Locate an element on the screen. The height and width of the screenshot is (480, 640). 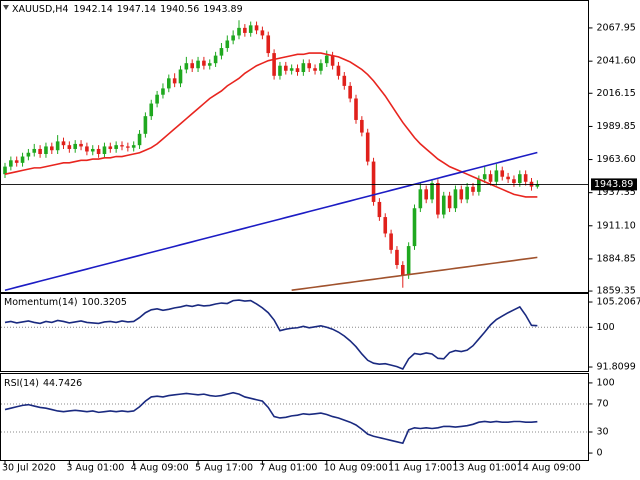
y-tick-label: 100 is located at coordinates (606, 382).